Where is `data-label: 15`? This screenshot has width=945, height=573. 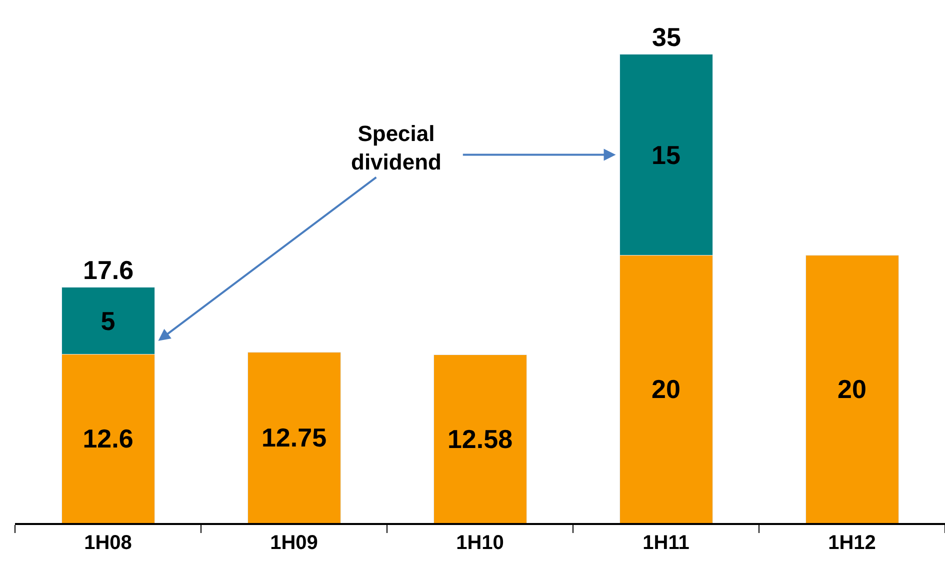
data-label: 15 is located at coordinates (666, 155).